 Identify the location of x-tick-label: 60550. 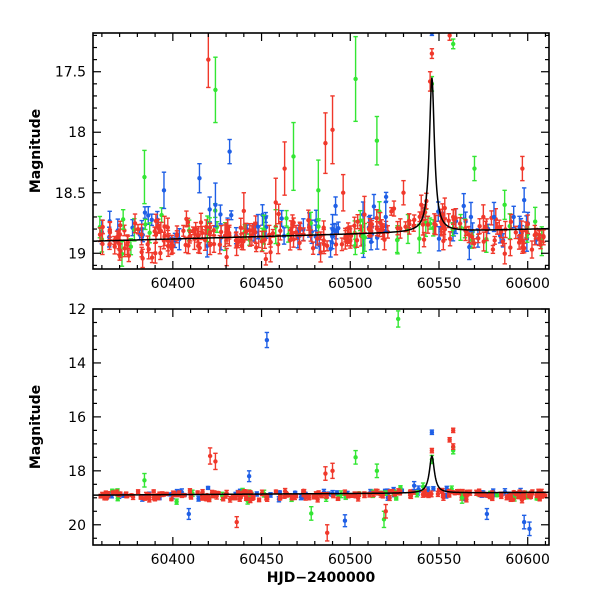
(439, 284).